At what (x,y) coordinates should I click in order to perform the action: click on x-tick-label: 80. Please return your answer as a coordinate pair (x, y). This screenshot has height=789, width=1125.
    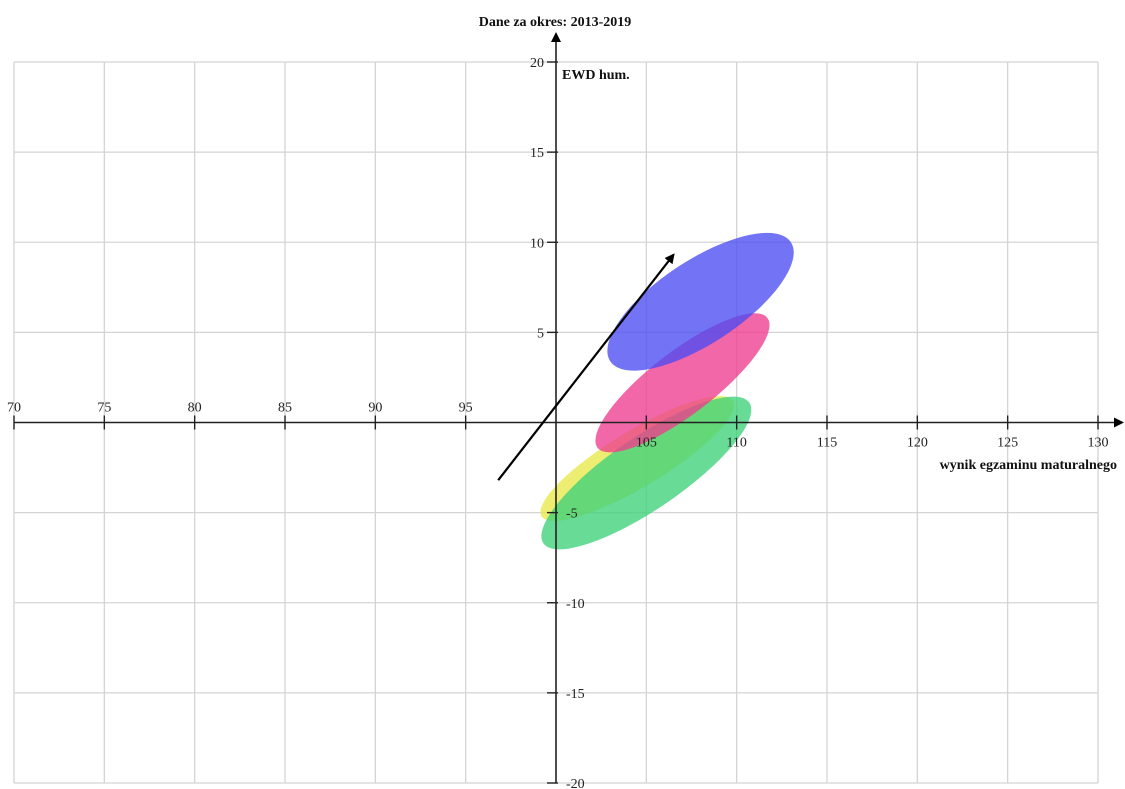
    Looking at the image, I should click on (195, 408).